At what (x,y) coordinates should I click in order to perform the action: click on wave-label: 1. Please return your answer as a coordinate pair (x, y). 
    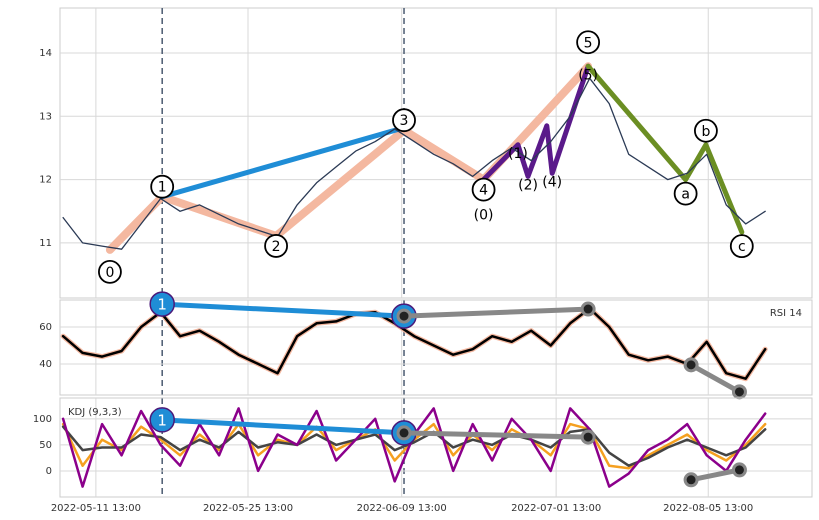
    Looking at the image, I should click on (162, 188).